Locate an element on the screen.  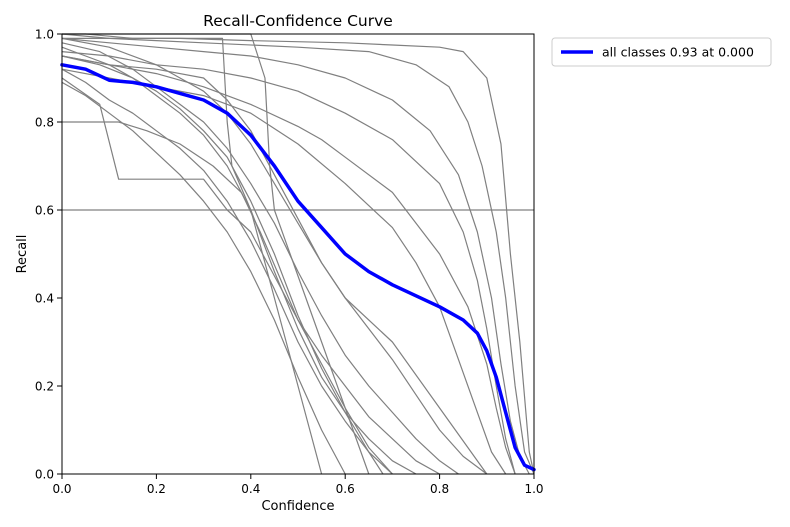
y-tick-label: 0.6 is located at coordinates (44, 211).